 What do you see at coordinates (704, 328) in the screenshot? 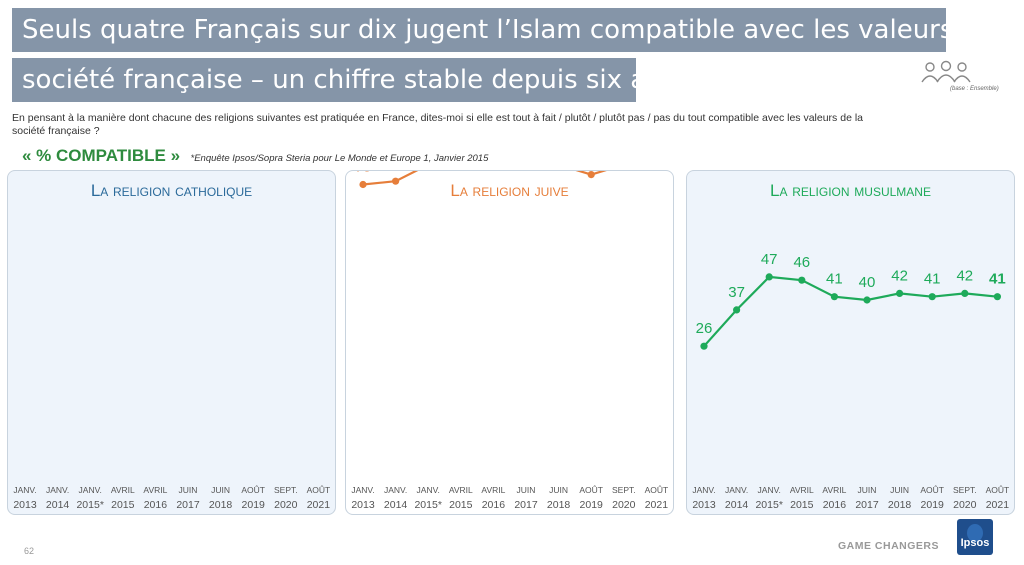
I see `data-label: 26` at bounding box center [704, 328].